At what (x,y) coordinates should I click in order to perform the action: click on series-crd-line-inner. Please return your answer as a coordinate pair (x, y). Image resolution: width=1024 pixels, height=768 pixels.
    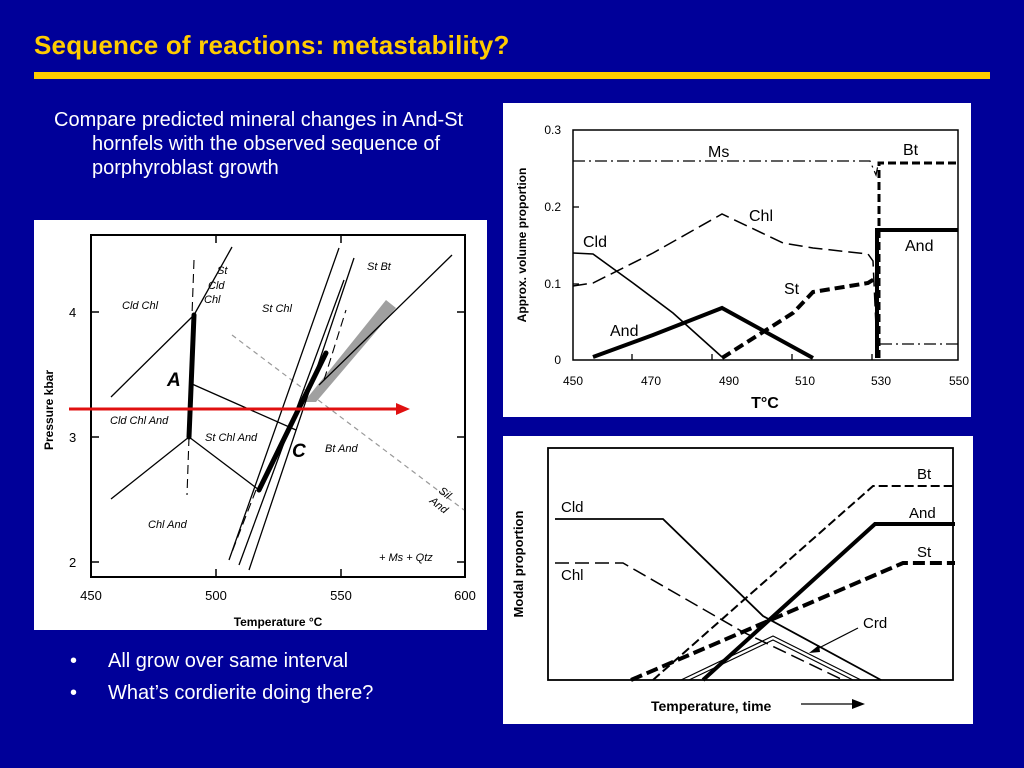
    Looking at the image, I should click on (771, 660).